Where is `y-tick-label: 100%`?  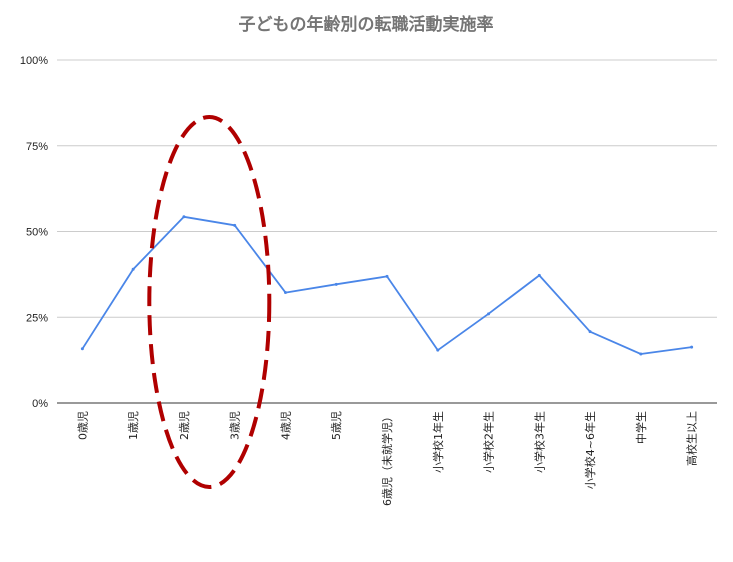
y-tick-label: 100% is located at coordinates (34, 61).